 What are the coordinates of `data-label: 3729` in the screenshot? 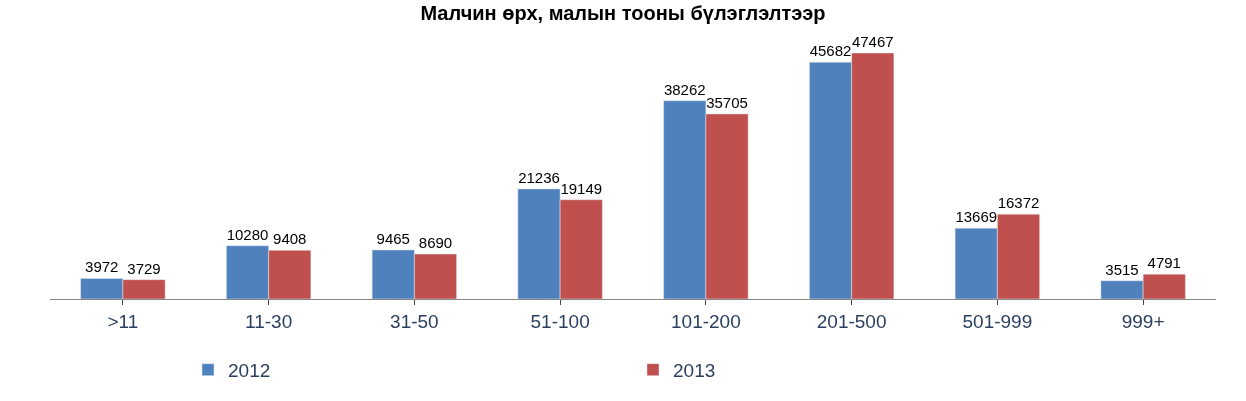 It's located at (144, 268).